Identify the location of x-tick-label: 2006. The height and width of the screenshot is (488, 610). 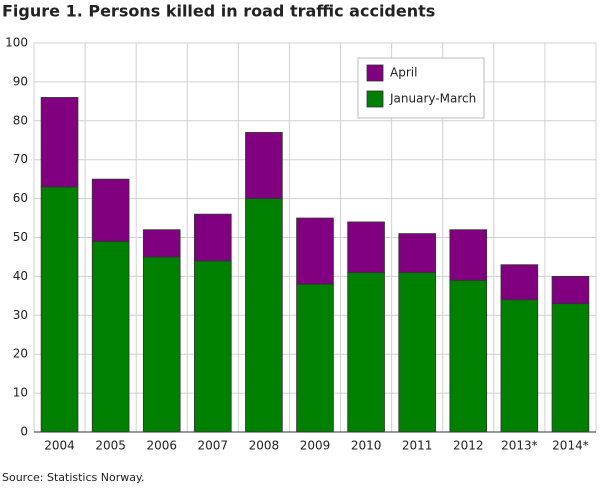
(161, 446).